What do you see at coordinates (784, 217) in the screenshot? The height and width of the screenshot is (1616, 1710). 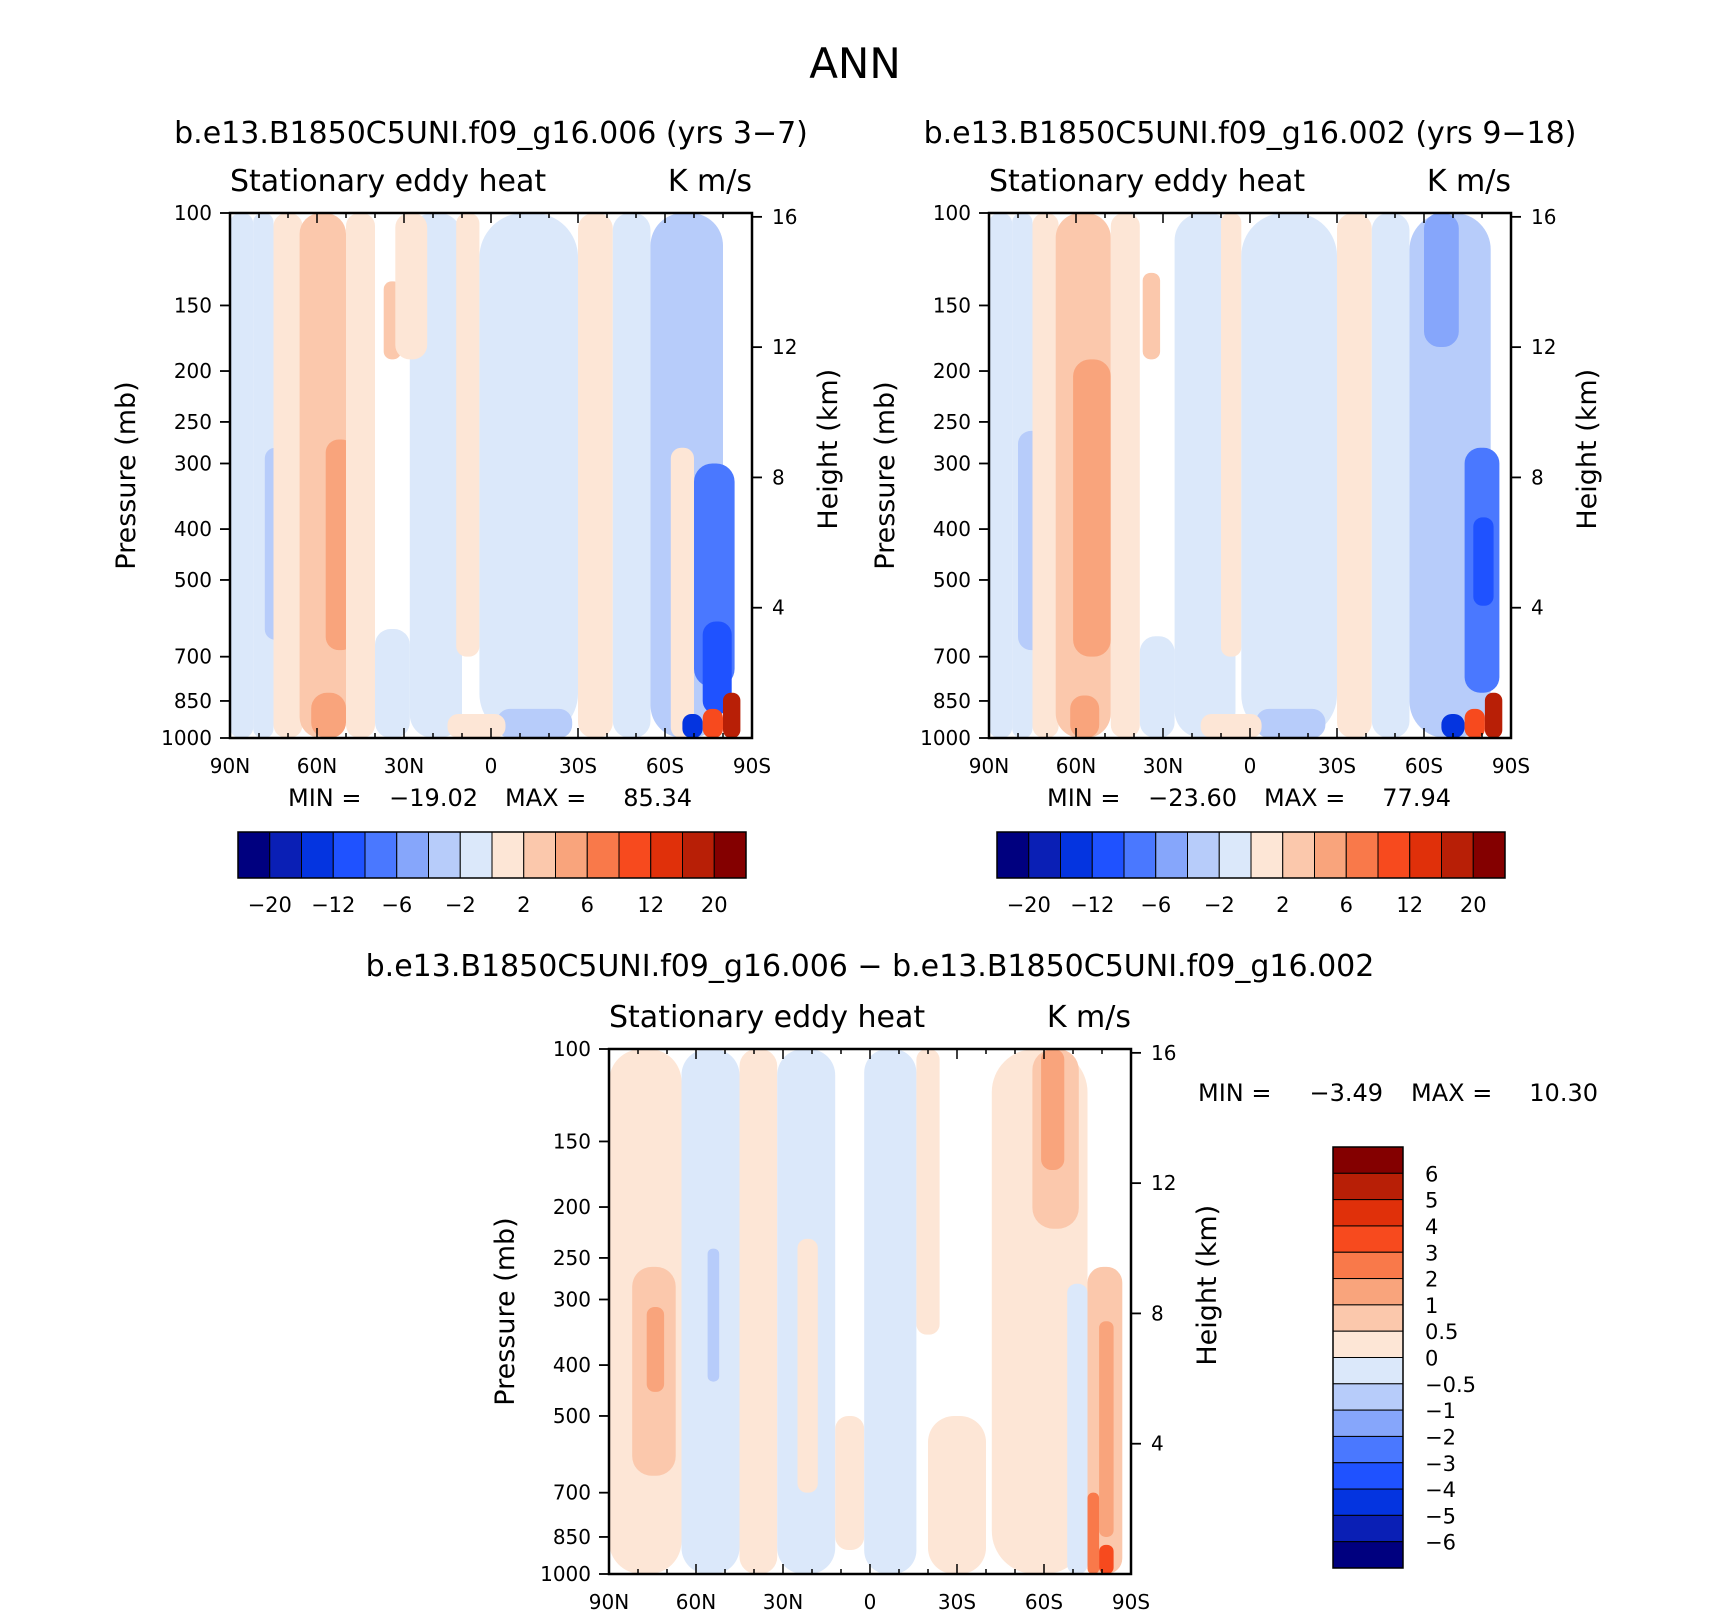 I see `y2-tick-label: 16` at bounding box center [784, 217].